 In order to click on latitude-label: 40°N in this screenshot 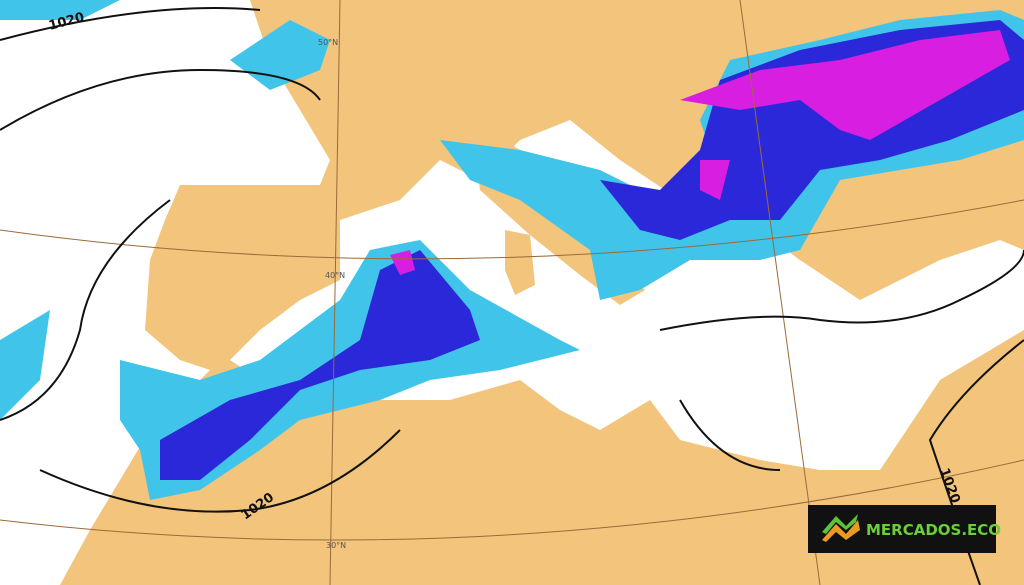, I will do `click(335, 275)`.